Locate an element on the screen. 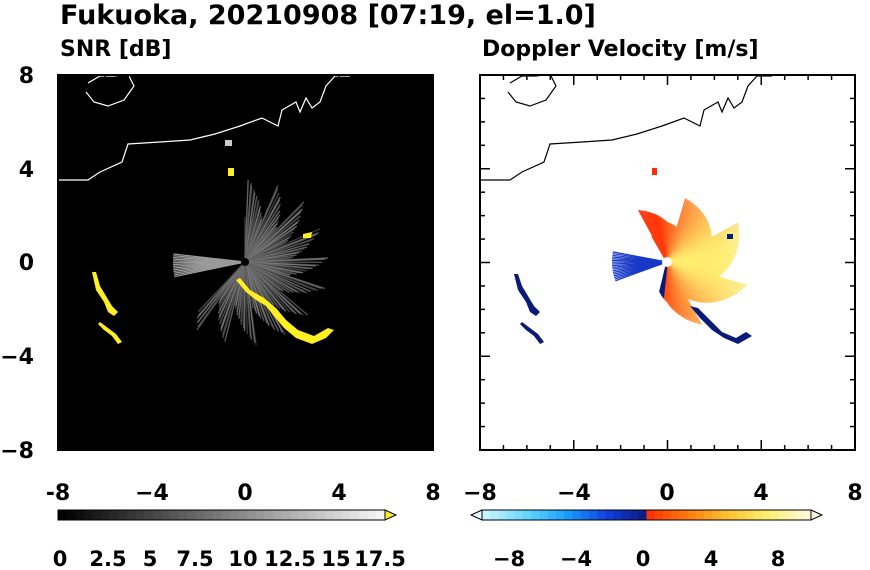 The width and height of the screenshot is (870, 570). snr-colorbar-label: 17.5 is located at coordinates (380, 558).